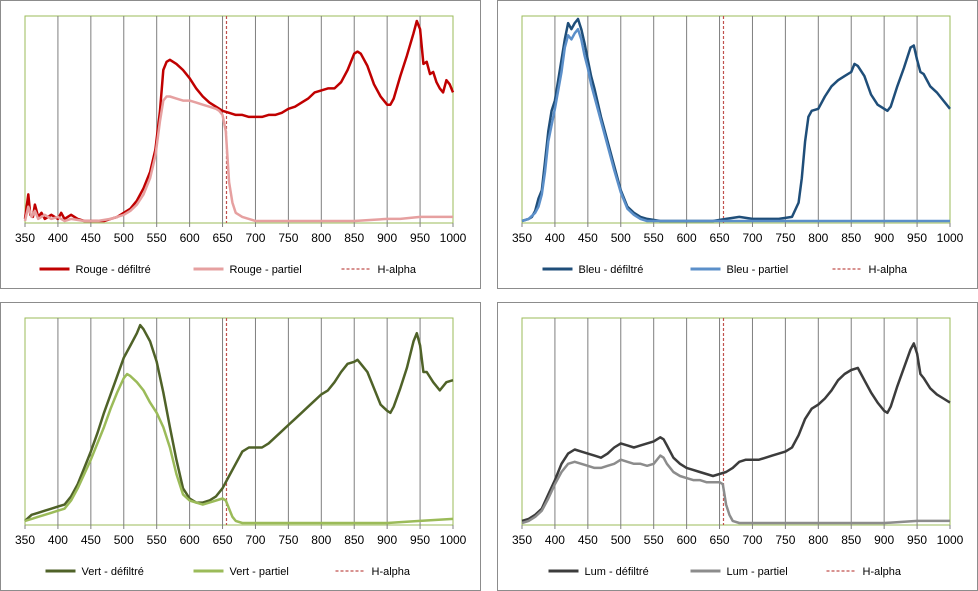 The image size is (978, 591). I want to click on legend-label: Vert - défiltré, so click(113, 572).